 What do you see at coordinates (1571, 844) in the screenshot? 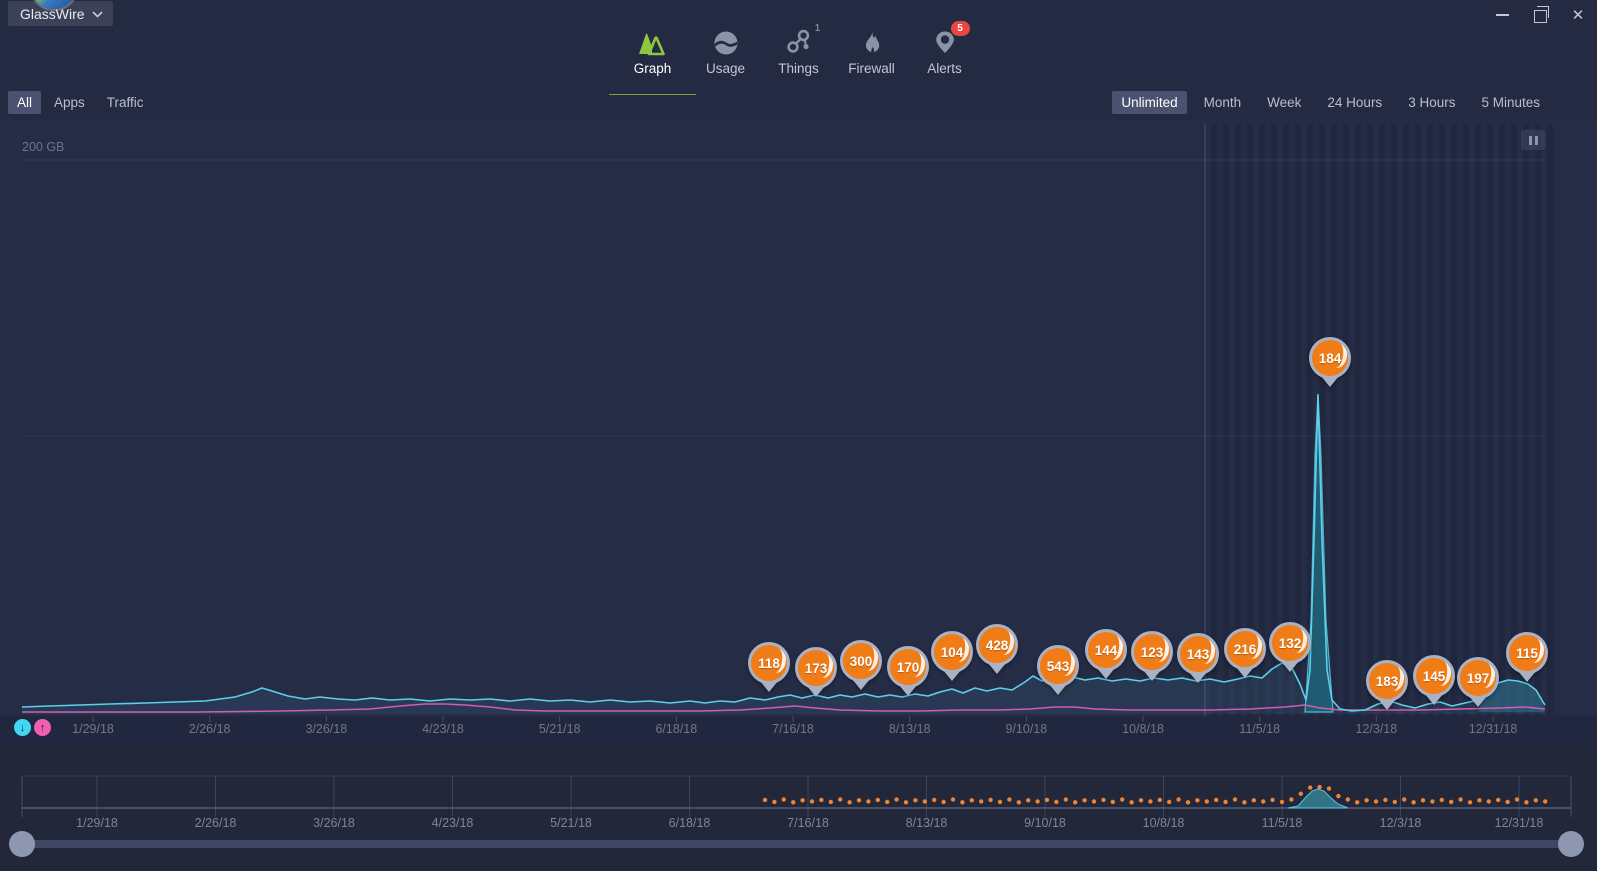
I see `timeline-slider-handle-right` at bounding box center [1571, 844].